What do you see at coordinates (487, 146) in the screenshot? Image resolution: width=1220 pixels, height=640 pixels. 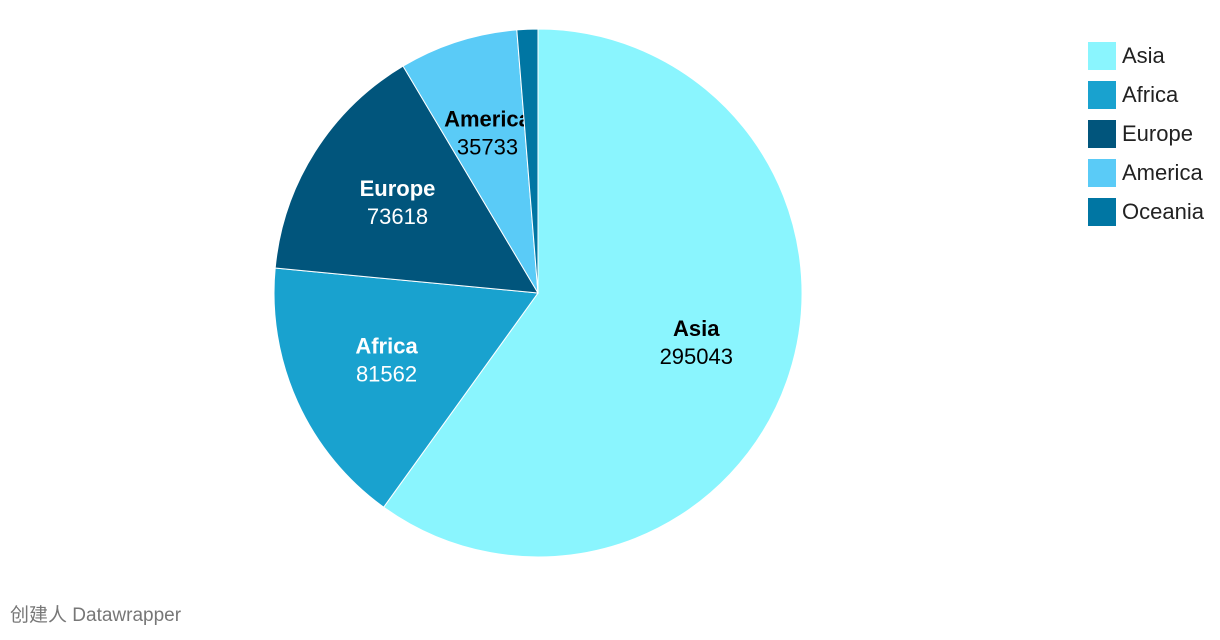 I see `slice-value: 35733` at bounding box center [487, 146].